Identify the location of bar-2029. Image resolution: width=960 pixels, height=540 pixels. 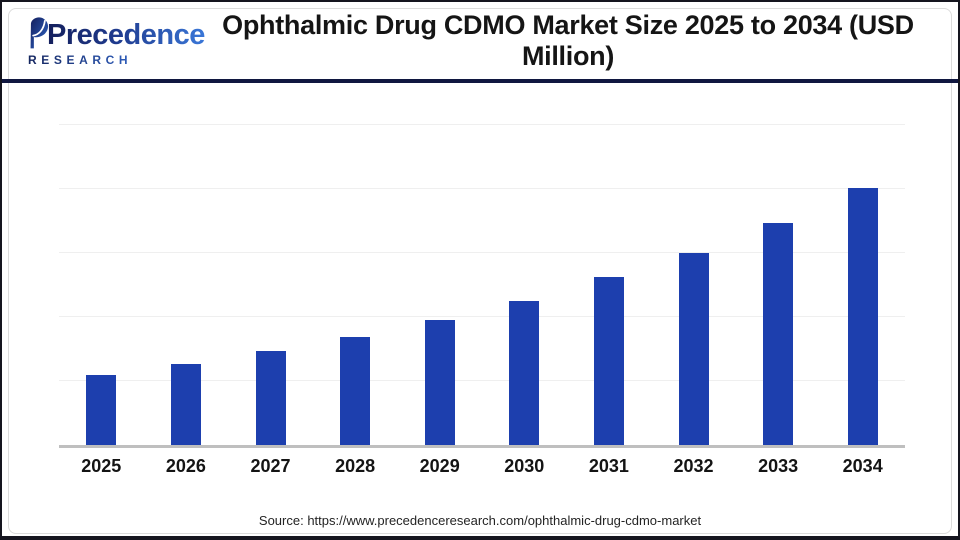
(439, 382).